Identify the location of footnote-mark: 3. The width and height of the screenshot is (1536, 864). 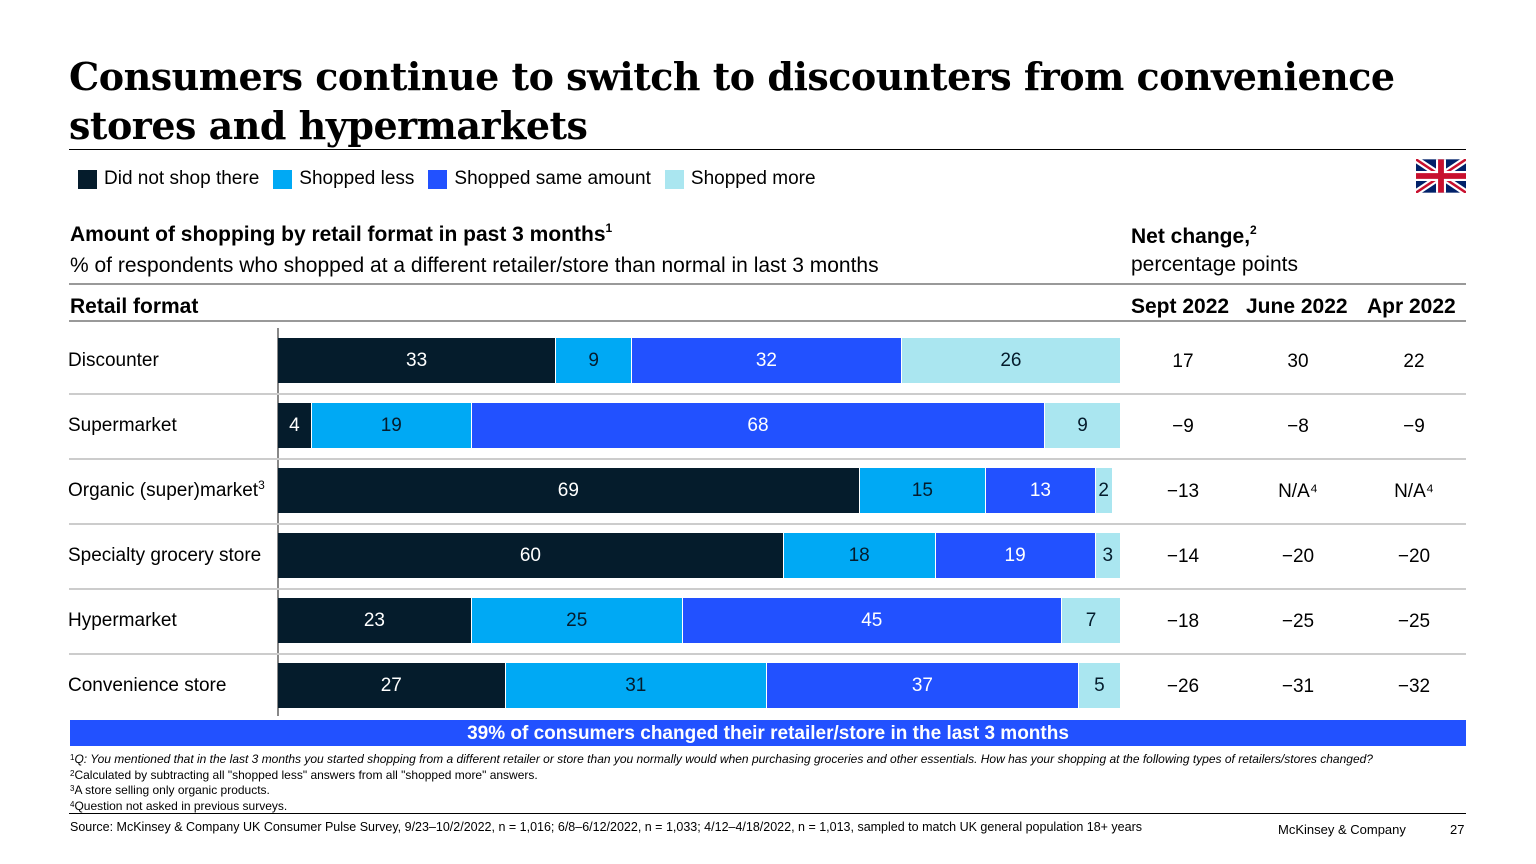
(72, 788).